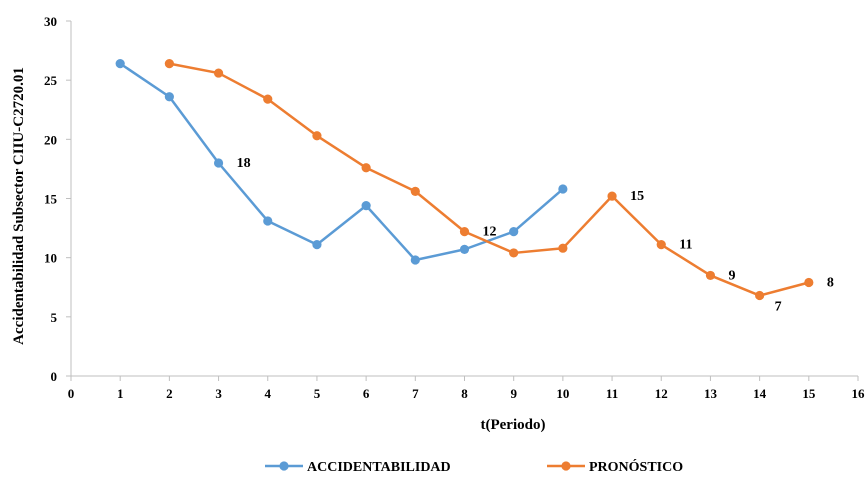  I want to click on x-tick-label: 9, so click(513, 393).